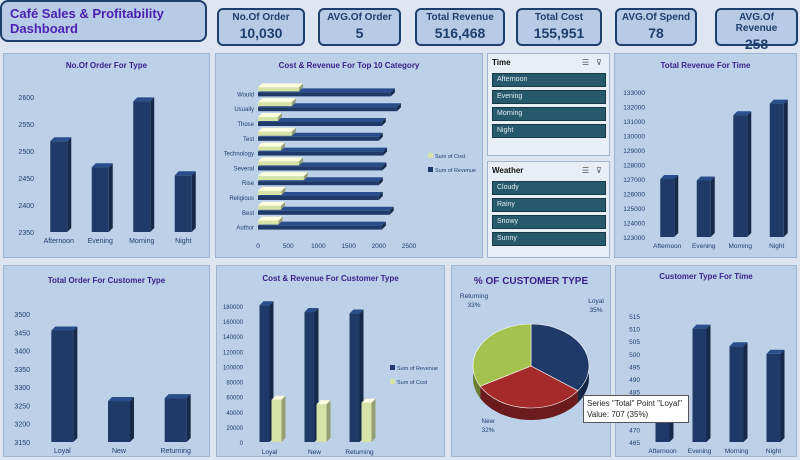 The image size is (800, 460). Describe the element at coordinates (634, 367) in the screenshot. I see `y-tick-label: 495` at that location.